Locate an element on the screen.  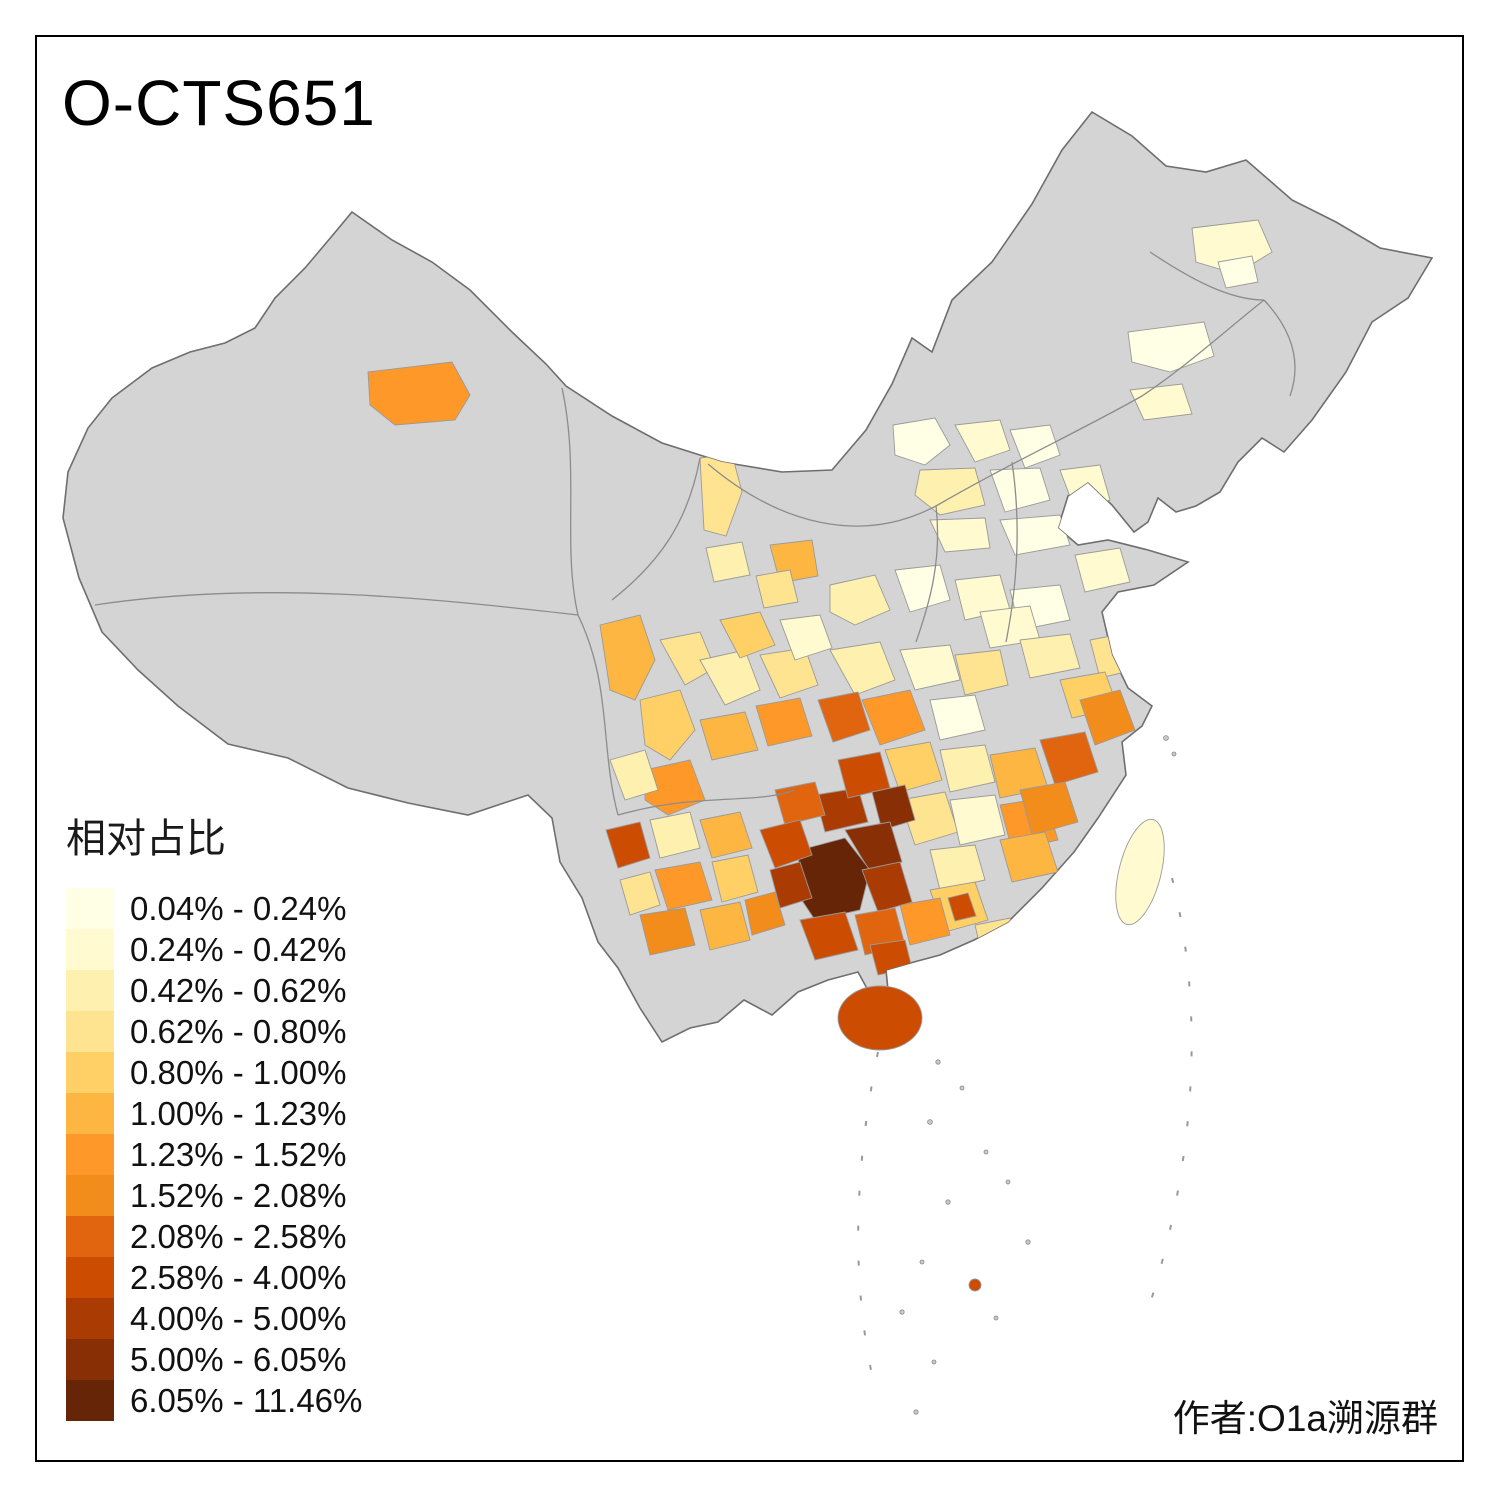
legend-label: 0.24% - 0.42% is located at coordinates (238, 949).